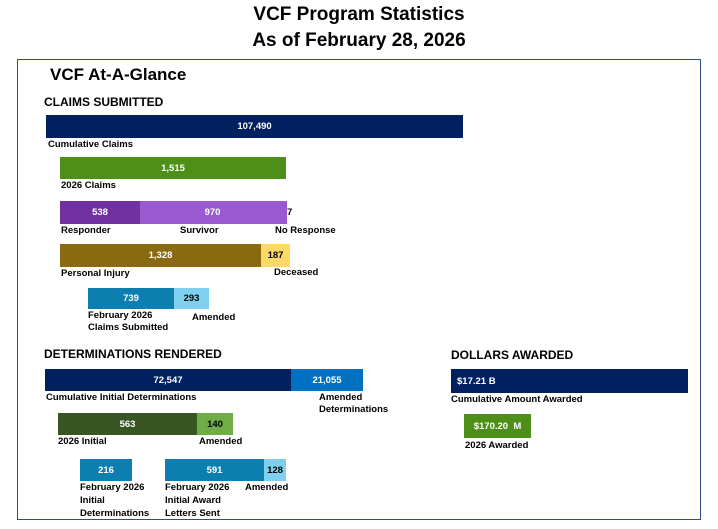  What do you see at coordinates (128, 327) in the screenshot?
I see `label-feb-claims-line2: Claims Submitted` at bounding box center [128, 327].